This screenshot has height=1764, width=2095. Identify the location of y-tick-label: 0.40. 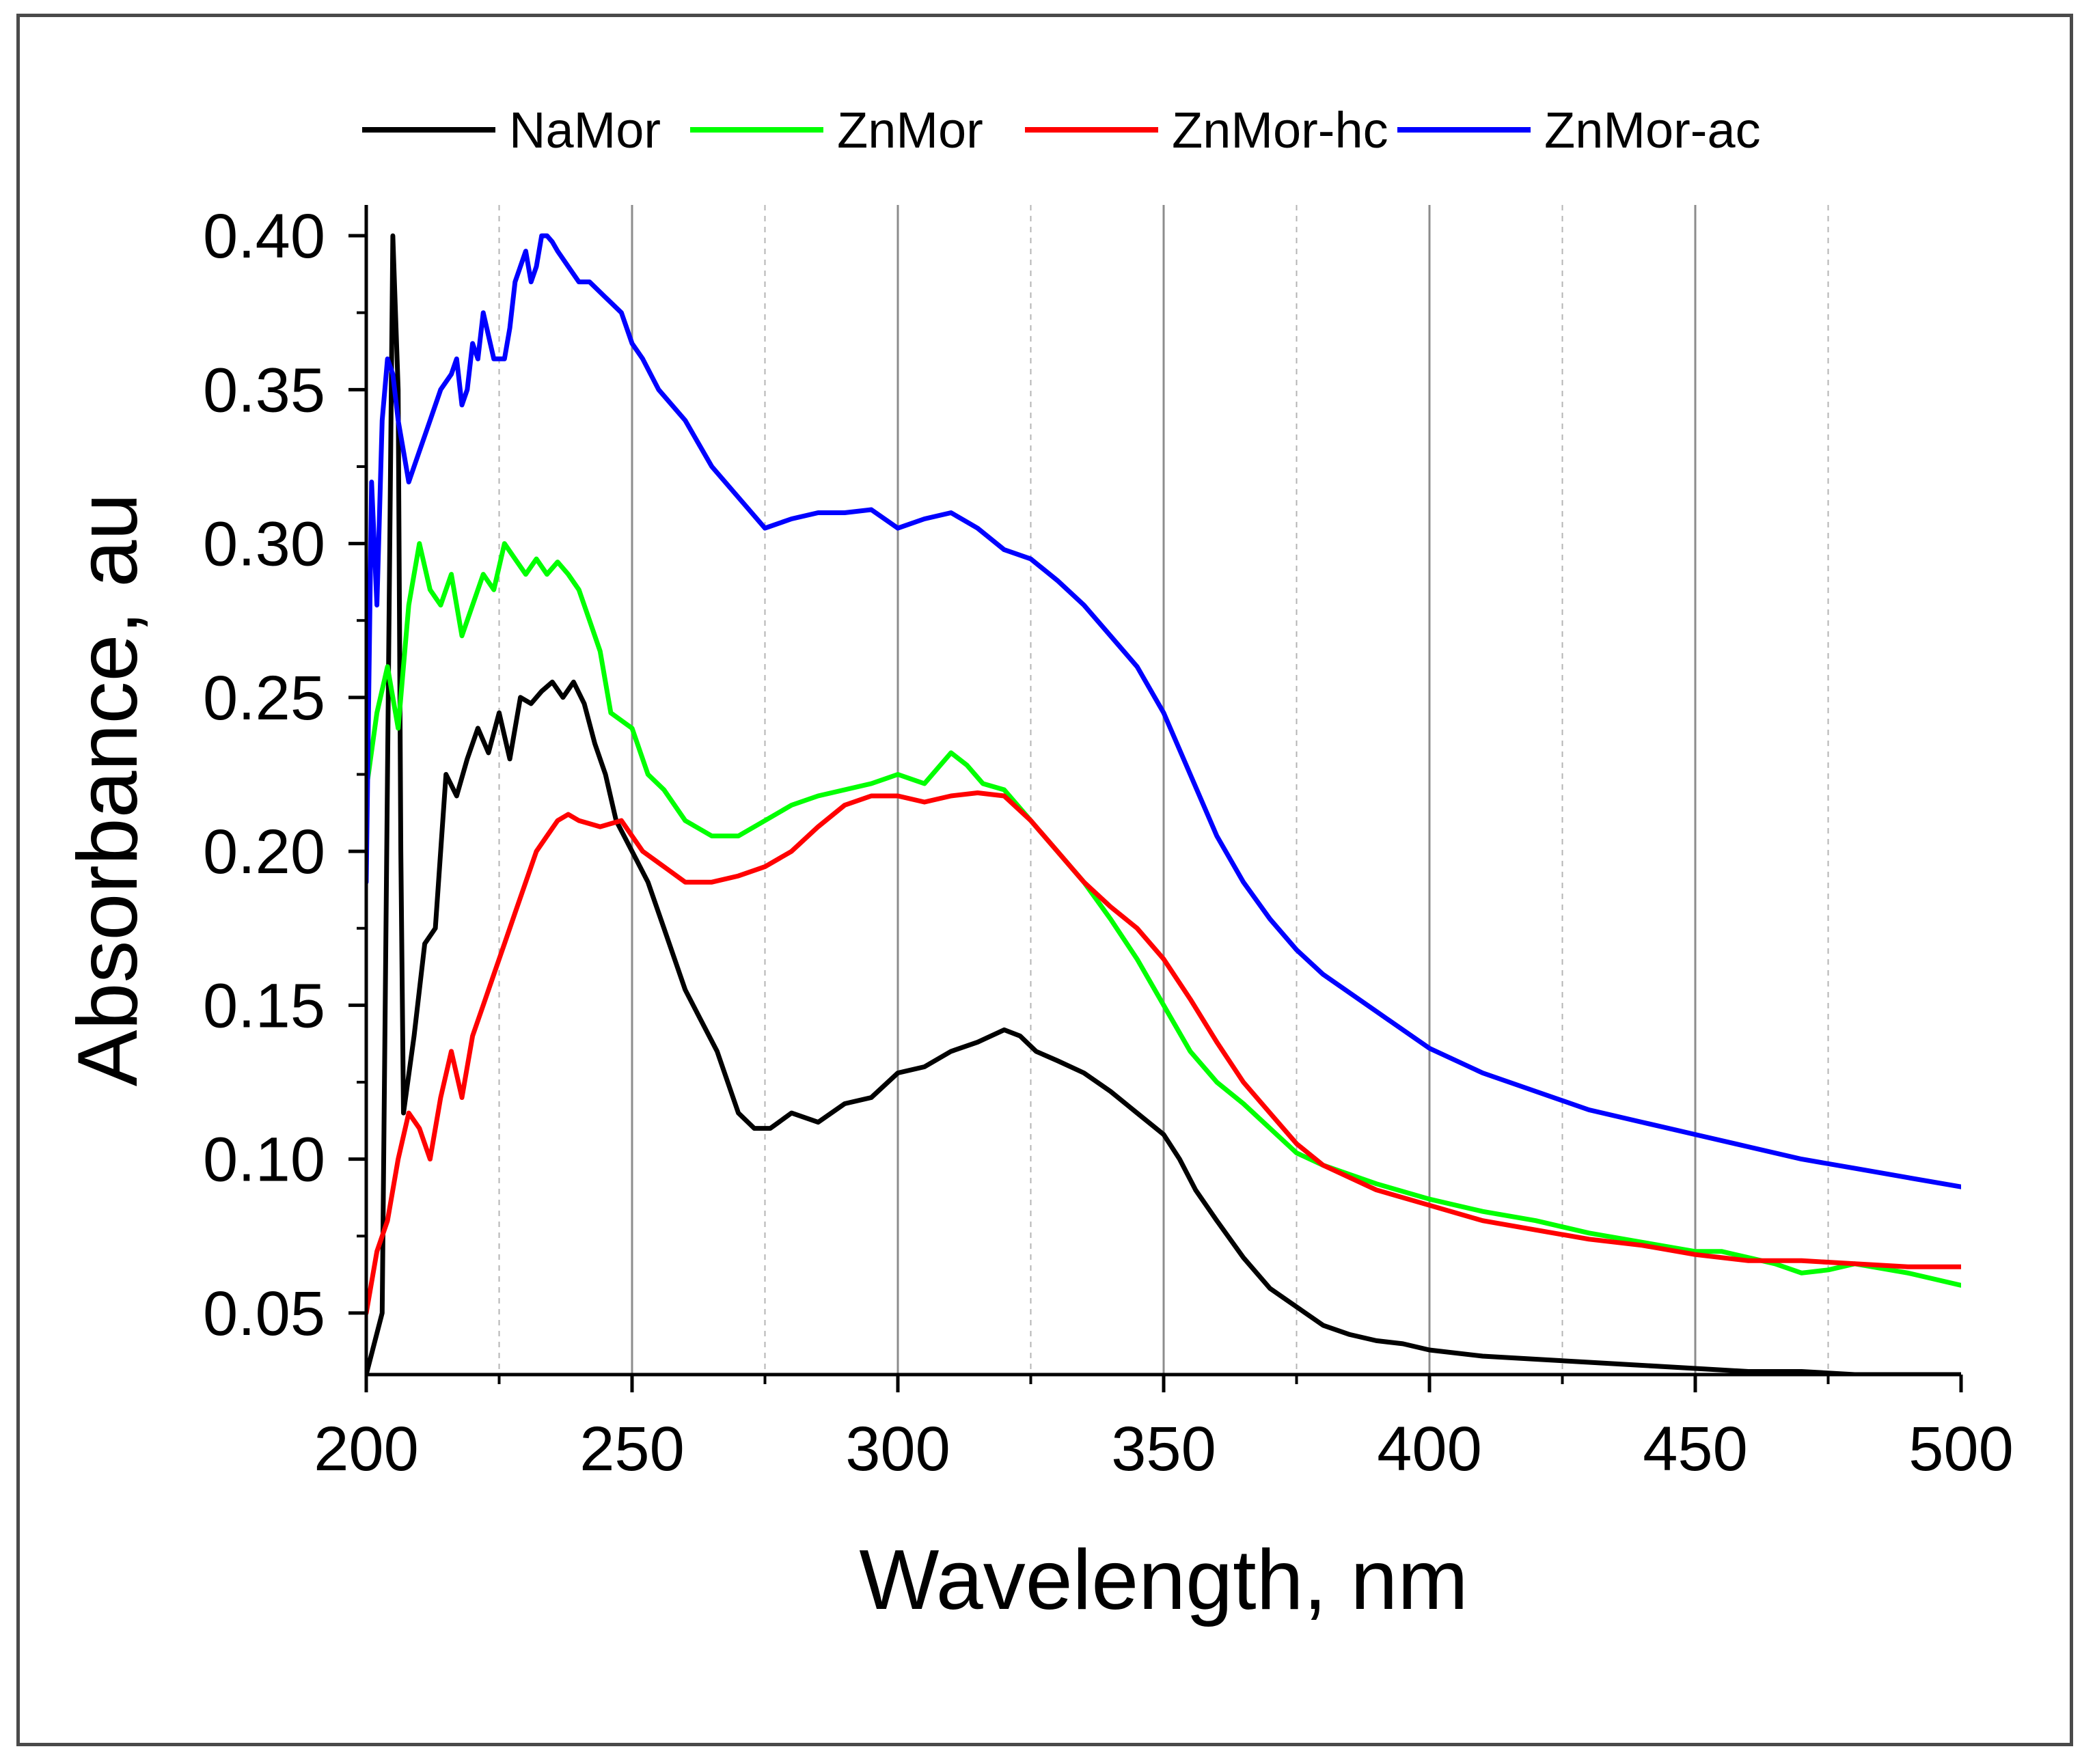
(264, 237).